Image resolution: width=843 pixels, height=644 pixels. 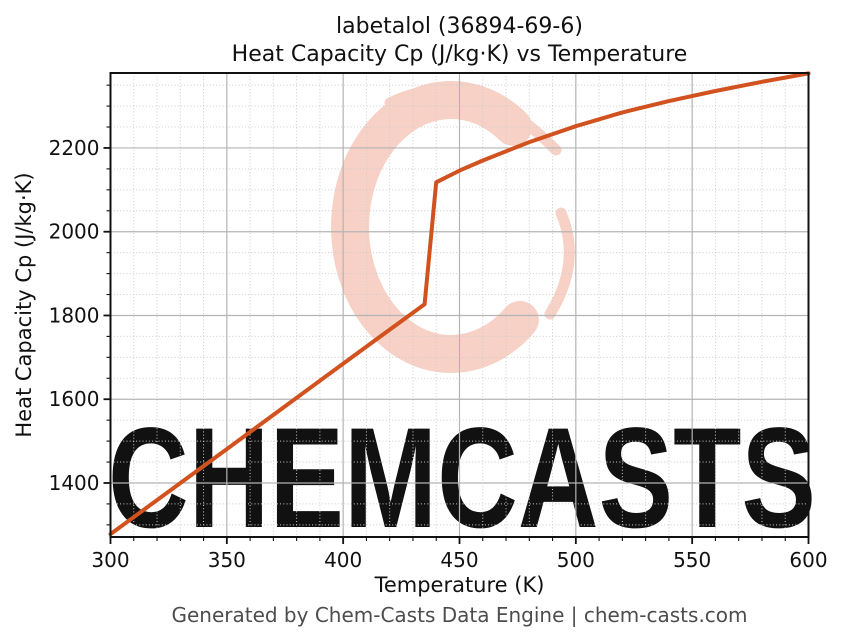 What do you see at coordinates (435, 227) in the screenshot?
I see `watermark-brush-c-icon` at bounding box center [435, 227].